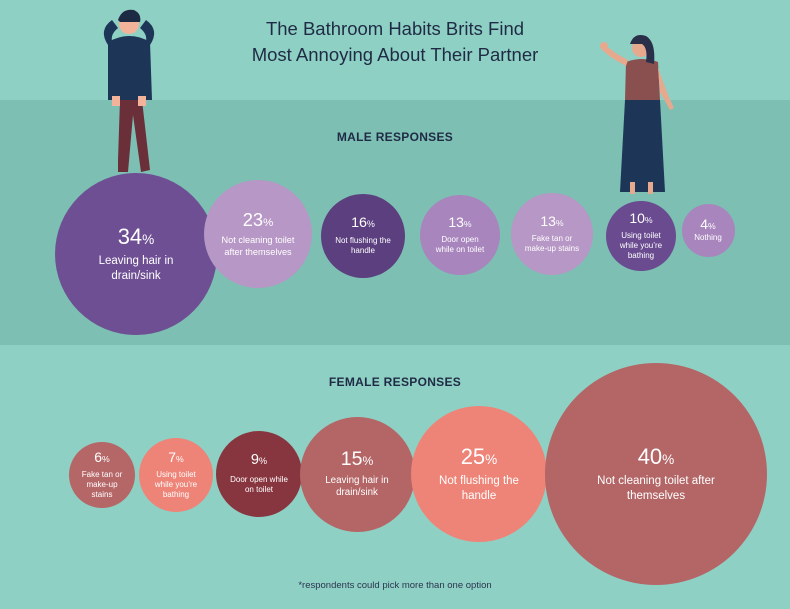  Describe the element at coordinates (637, 114) in the screenshot. I see `woman-illustration` at that location.